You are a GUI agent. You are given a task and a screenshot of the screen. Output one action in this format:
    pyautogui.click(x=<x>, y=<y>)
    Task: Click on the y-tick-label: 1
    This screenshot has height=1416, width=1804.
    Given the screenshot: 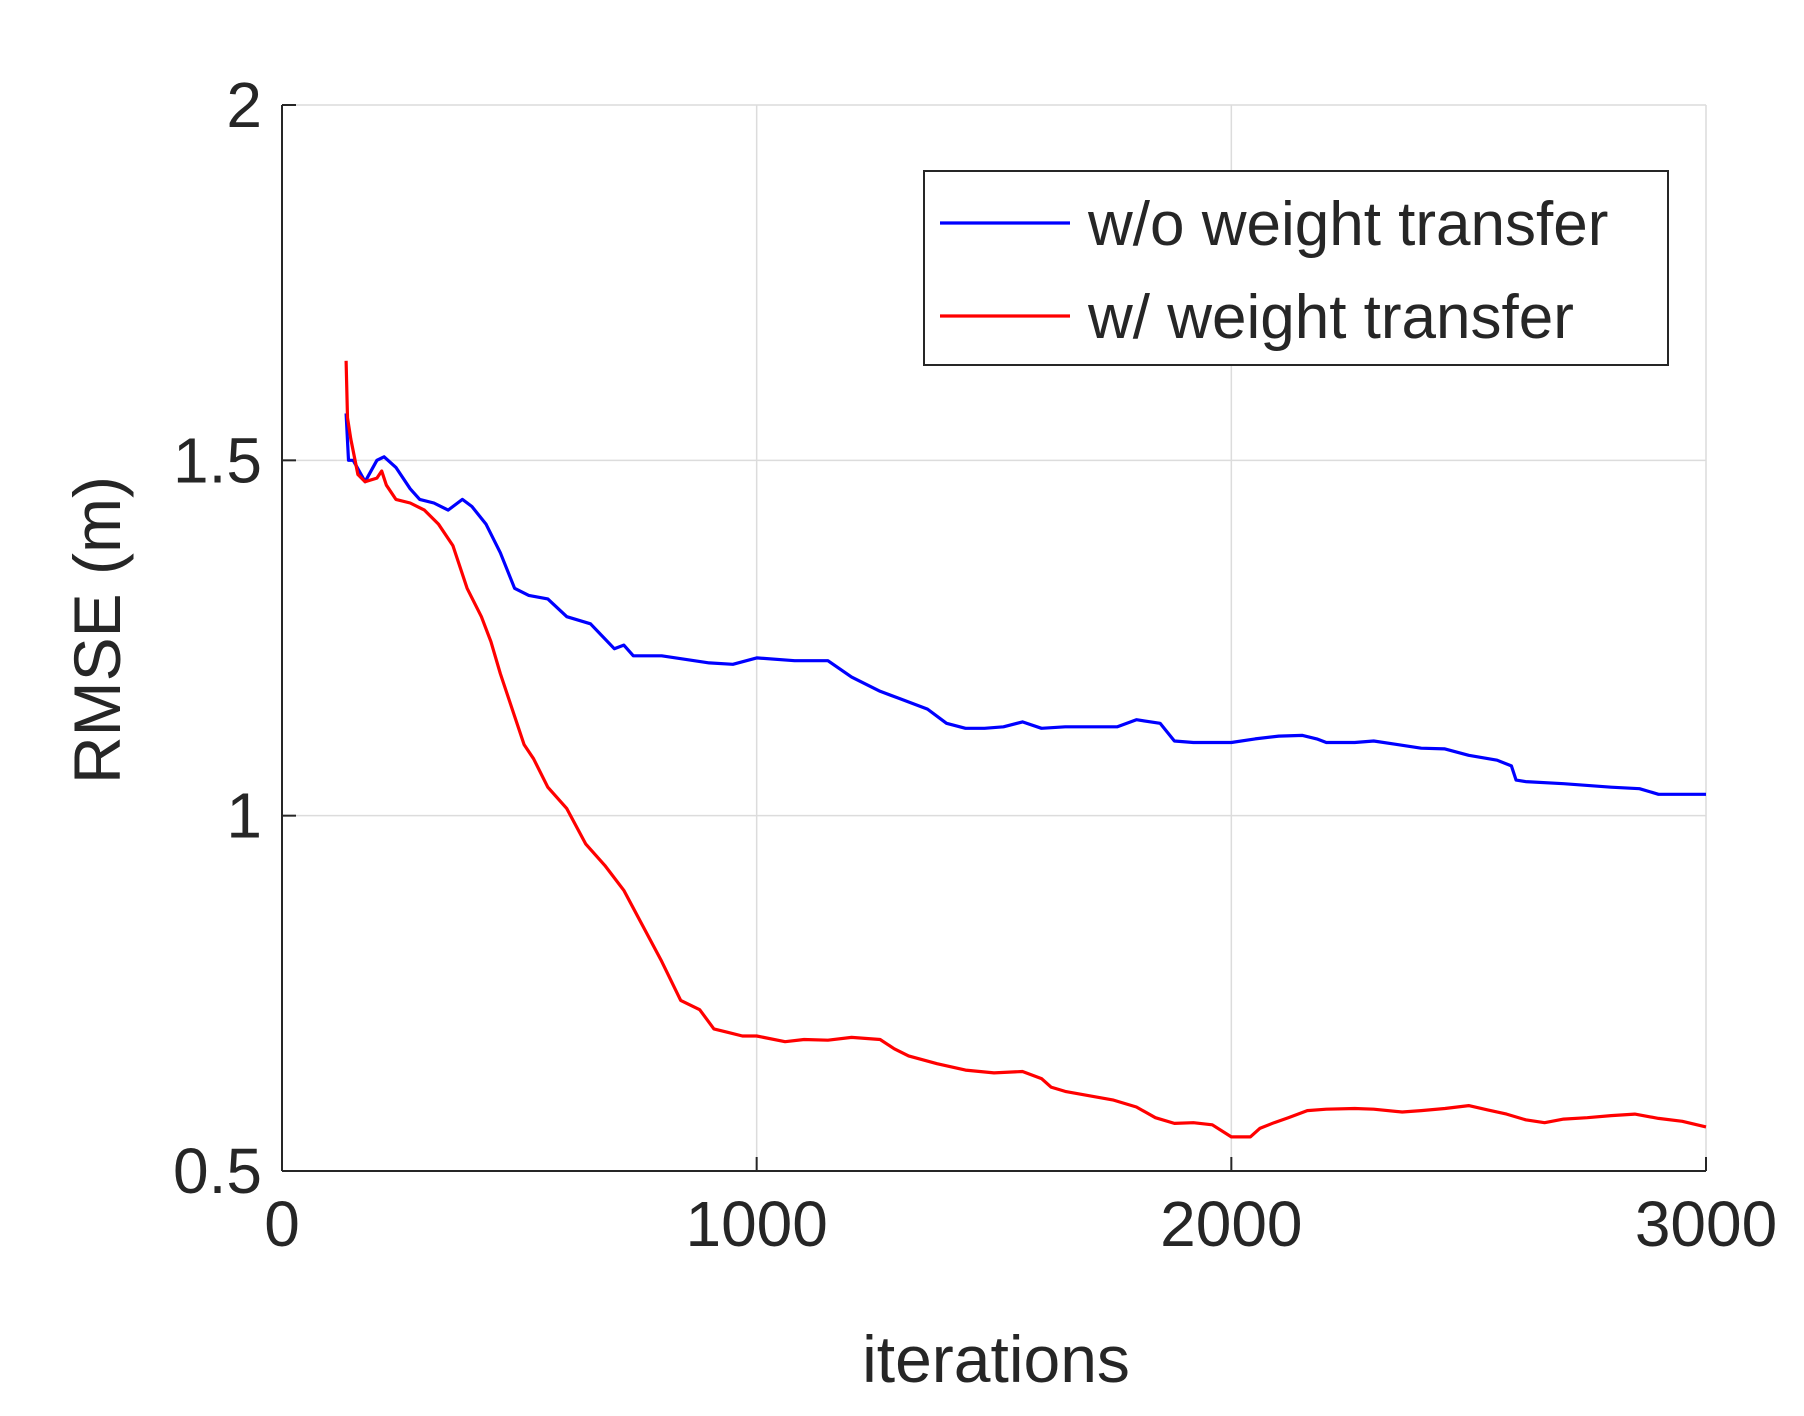 What is the action you would take?
    pyautogui.click(x=244, y=816)
    